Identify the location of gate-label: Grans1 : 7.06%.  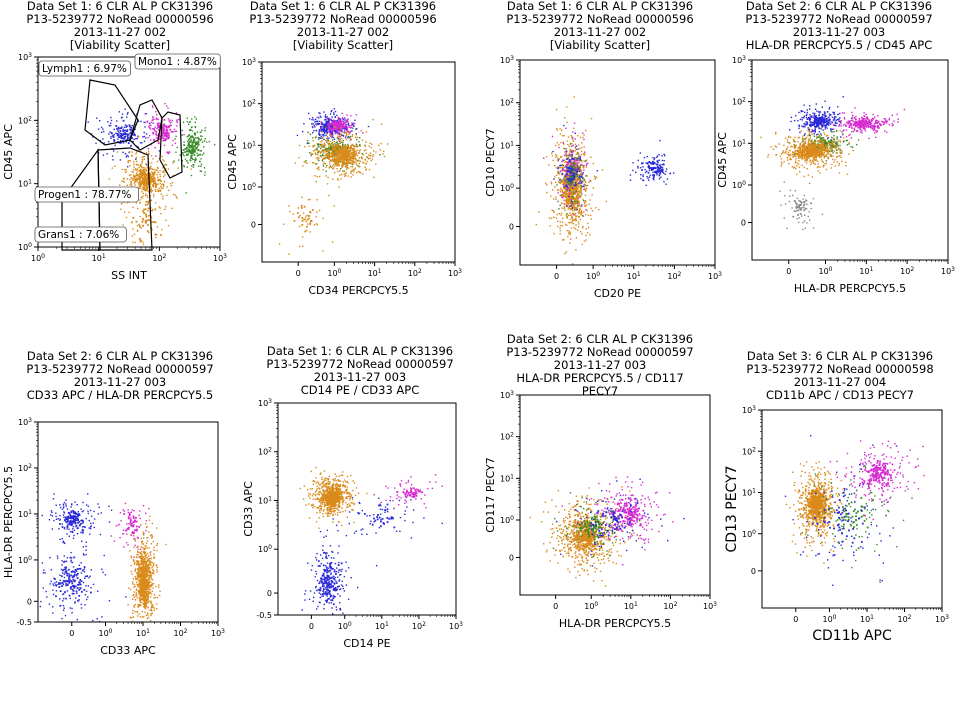
(78, 235).